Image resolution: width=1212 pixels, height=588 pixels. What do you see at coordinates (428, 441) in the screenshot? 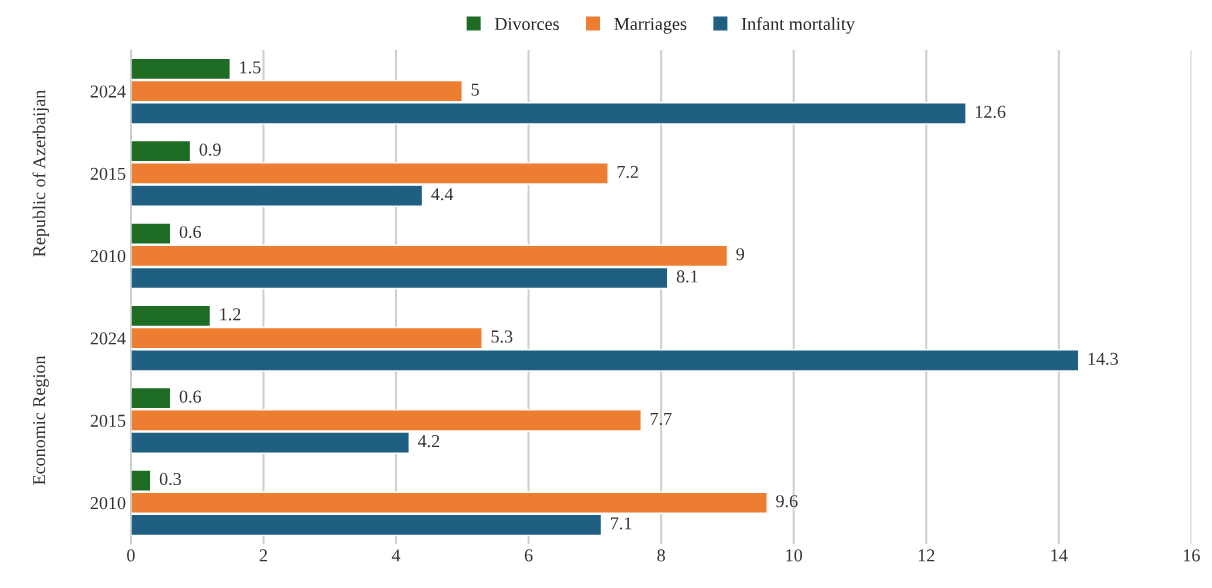
I see `data-label: 4.2` at bounding box center [428, 441].